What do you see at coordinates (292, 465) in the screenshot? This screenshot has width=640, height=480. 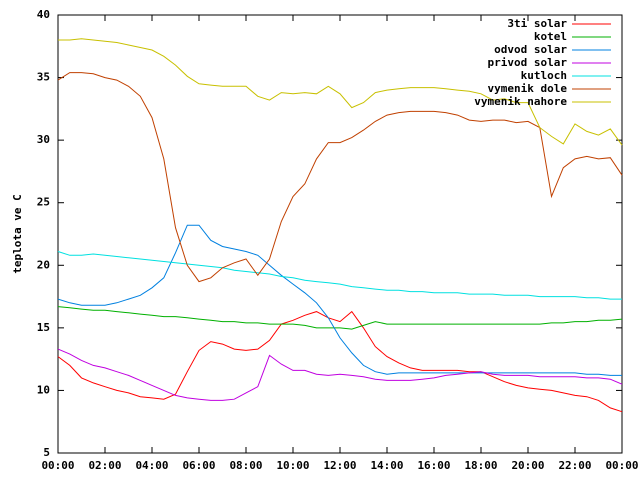 I see `x-tick-label: 10:00` at bounding box center [292, 465].